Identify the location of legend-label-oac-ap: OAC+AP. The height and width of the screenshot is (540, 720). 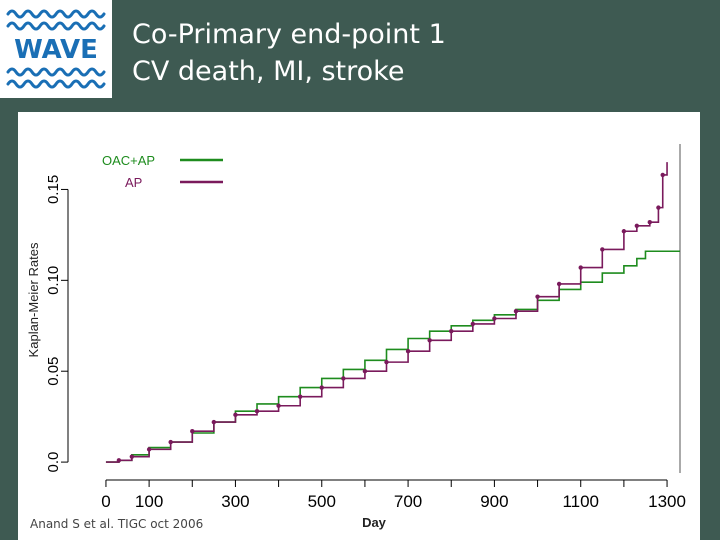
(128, 160).